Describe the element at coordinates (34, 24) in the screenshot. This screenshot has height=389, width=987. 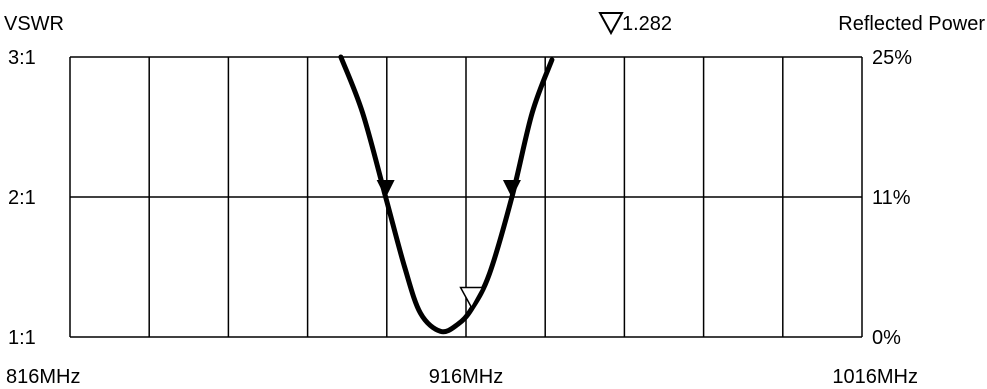
I see `left-axis-label: VSWR` at that location.